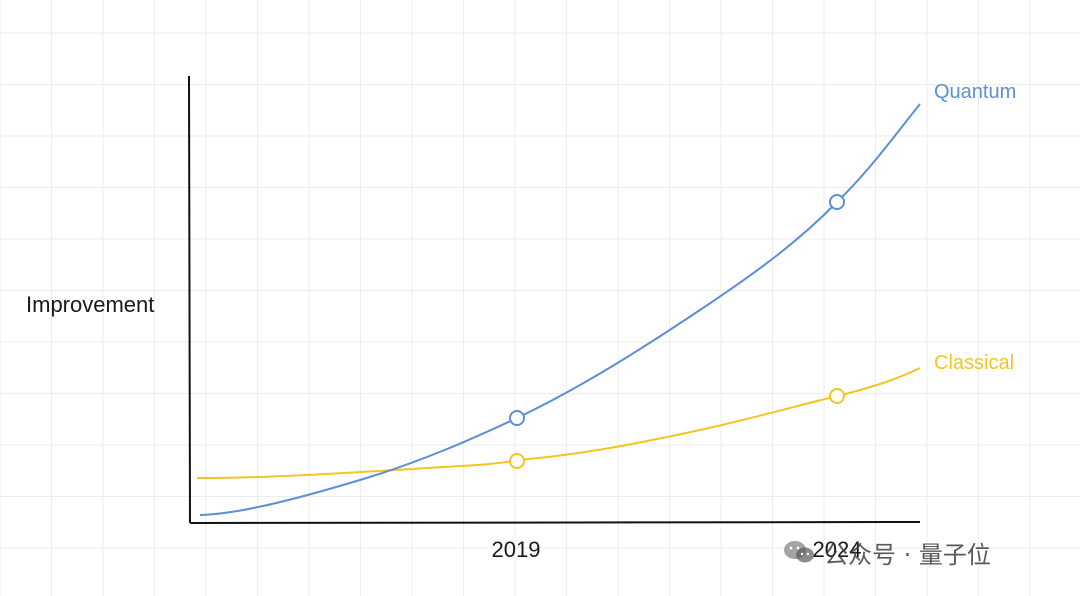 This screenshot has width=1080, height=596. I want to click on x-tick-2024: 2024, so click(837, 549).